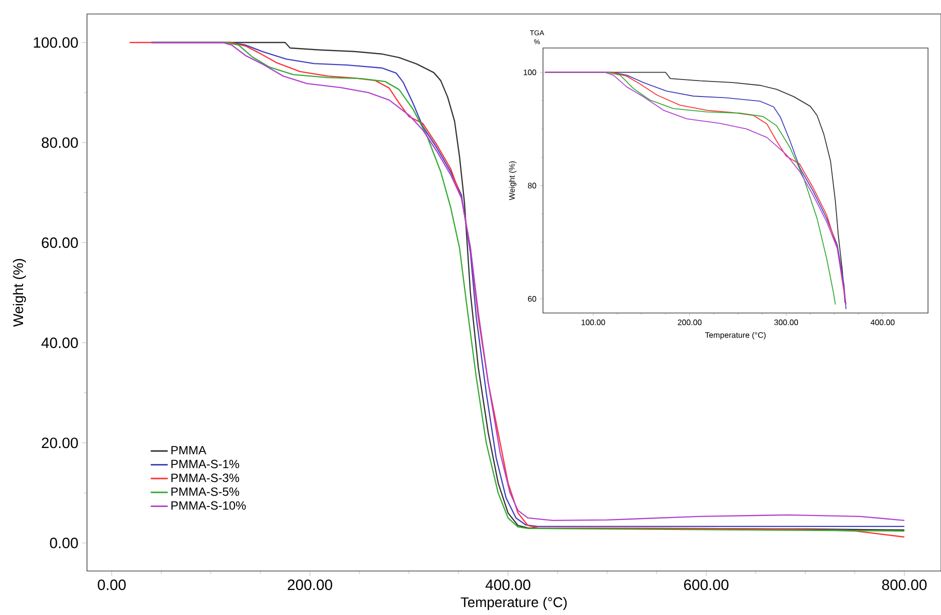  Describe the element at coordinates (310, 585) in the screenshot. I see `x-tick-label: 200.00` at that location.